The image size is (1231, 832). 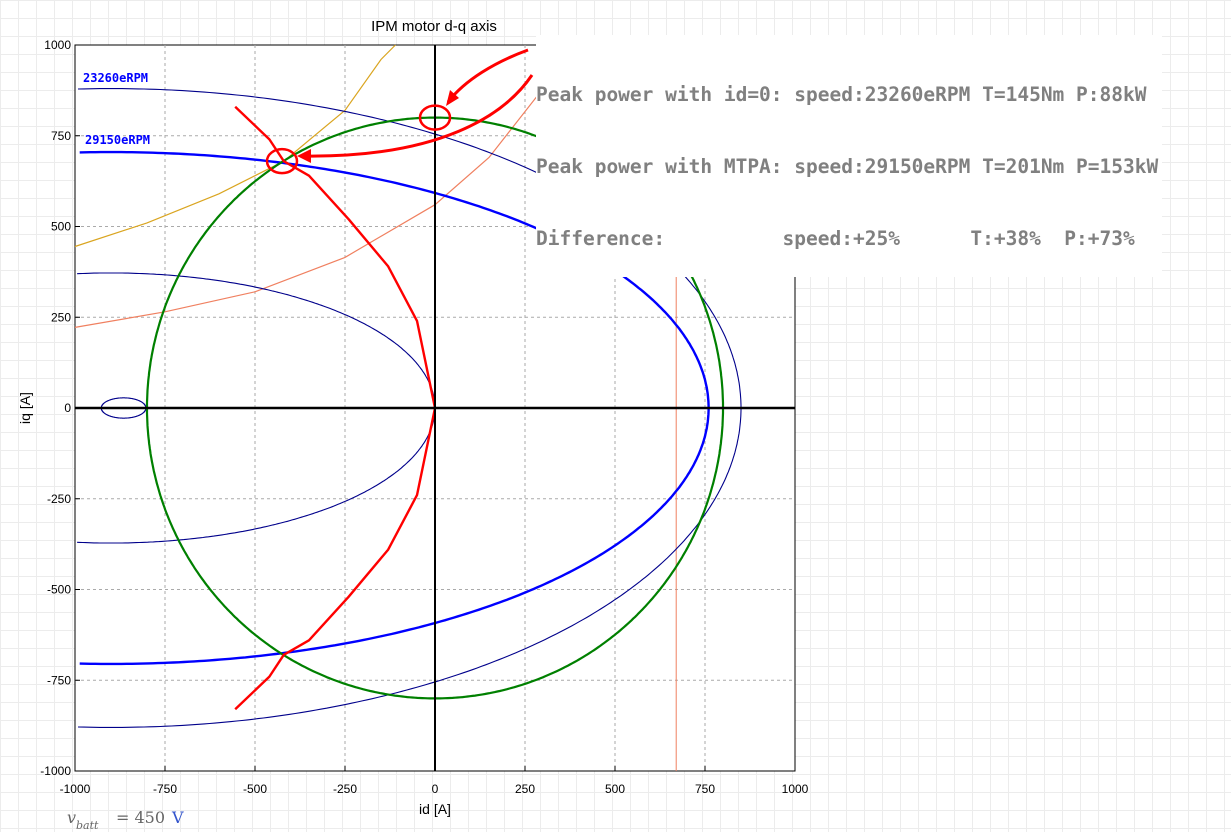 What do you see at coordinates (525, 789) in the screenshot?
I see `x-tick-label-5: 250` at bounding box center [525, 789].